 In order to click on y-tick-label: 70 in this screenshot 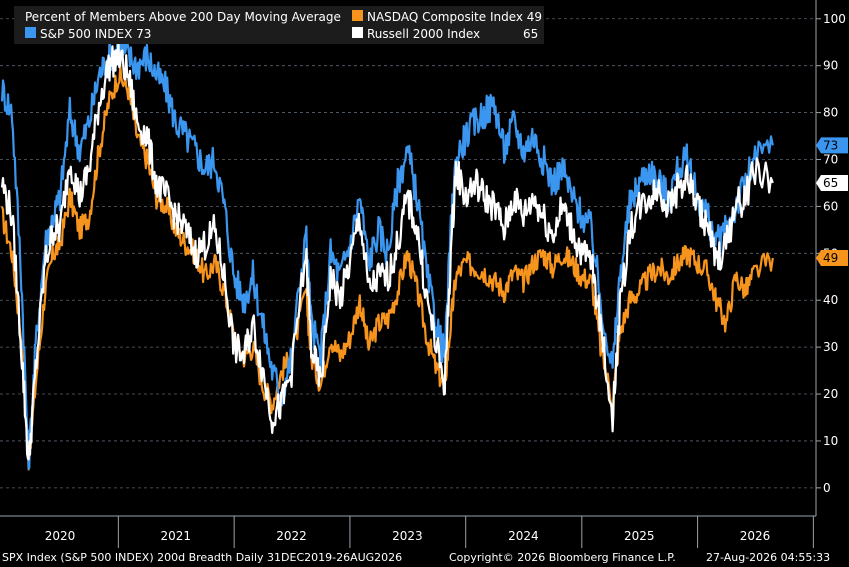, I will do `click(830, 159)`.